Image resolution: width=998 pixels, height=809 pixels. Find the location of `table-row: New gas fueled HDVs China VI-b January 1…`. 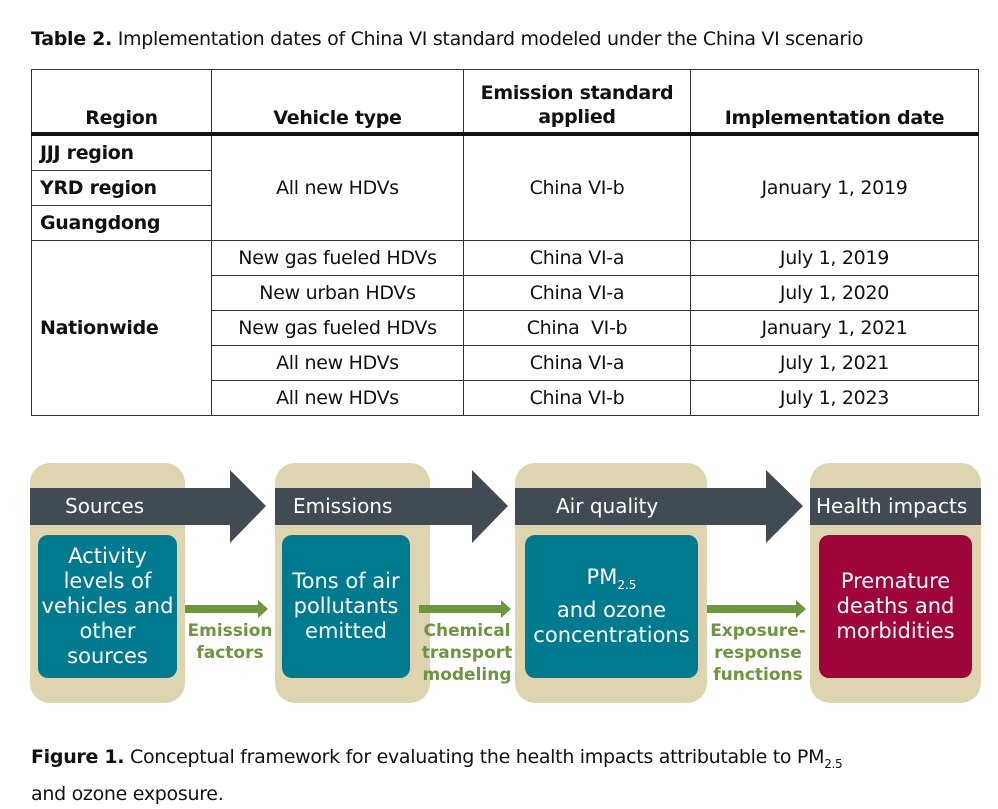

table-row: New gas fueled HDVs China VI-b January 1… is located at coordinates (505, 328).